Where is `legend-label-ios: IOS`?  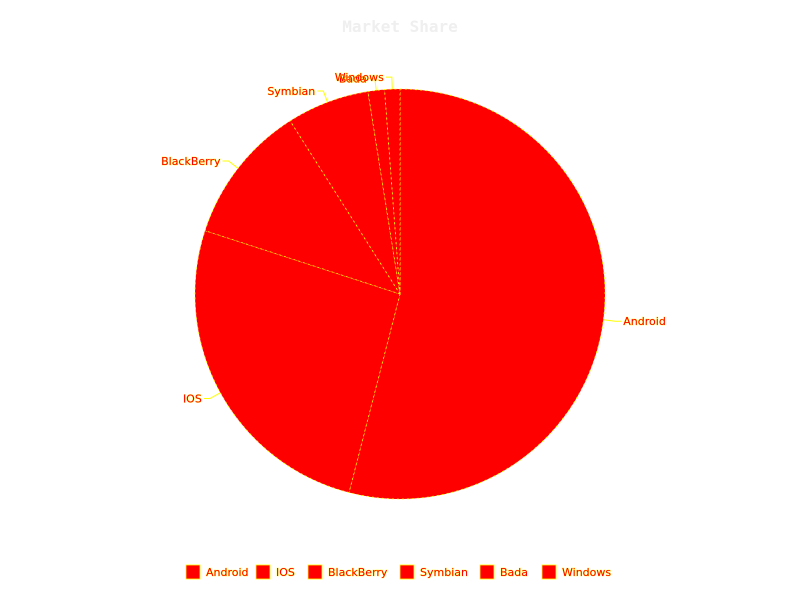 legend-label-ios: IOS is located at coordinates (285, 572).